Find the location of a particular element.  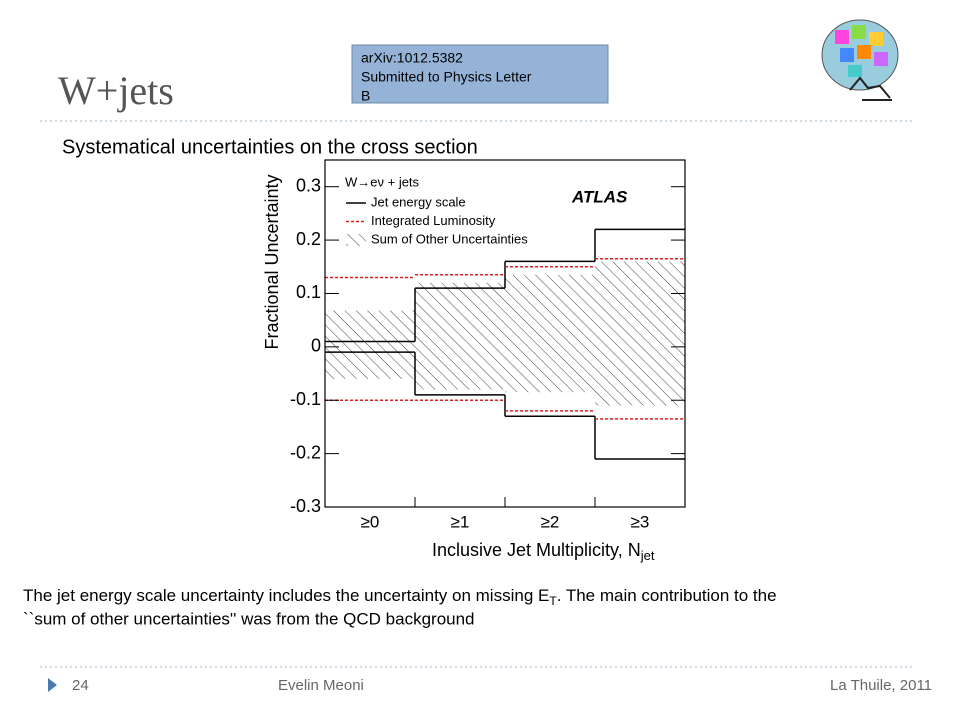

note-box is located at coordinates (480, 74).